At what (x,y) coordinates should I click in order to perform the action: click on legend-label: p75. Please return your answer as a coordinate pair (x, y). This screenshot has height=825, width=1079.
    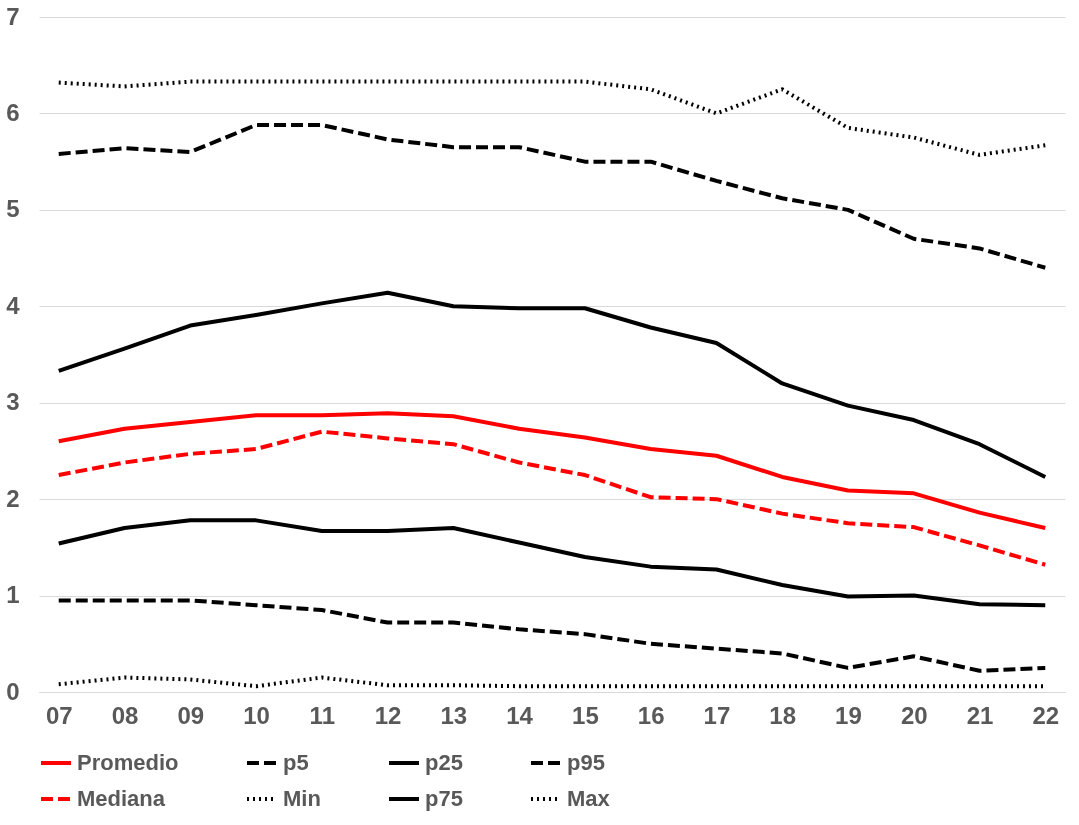
    Looking at the image, I should click on (444, 798).